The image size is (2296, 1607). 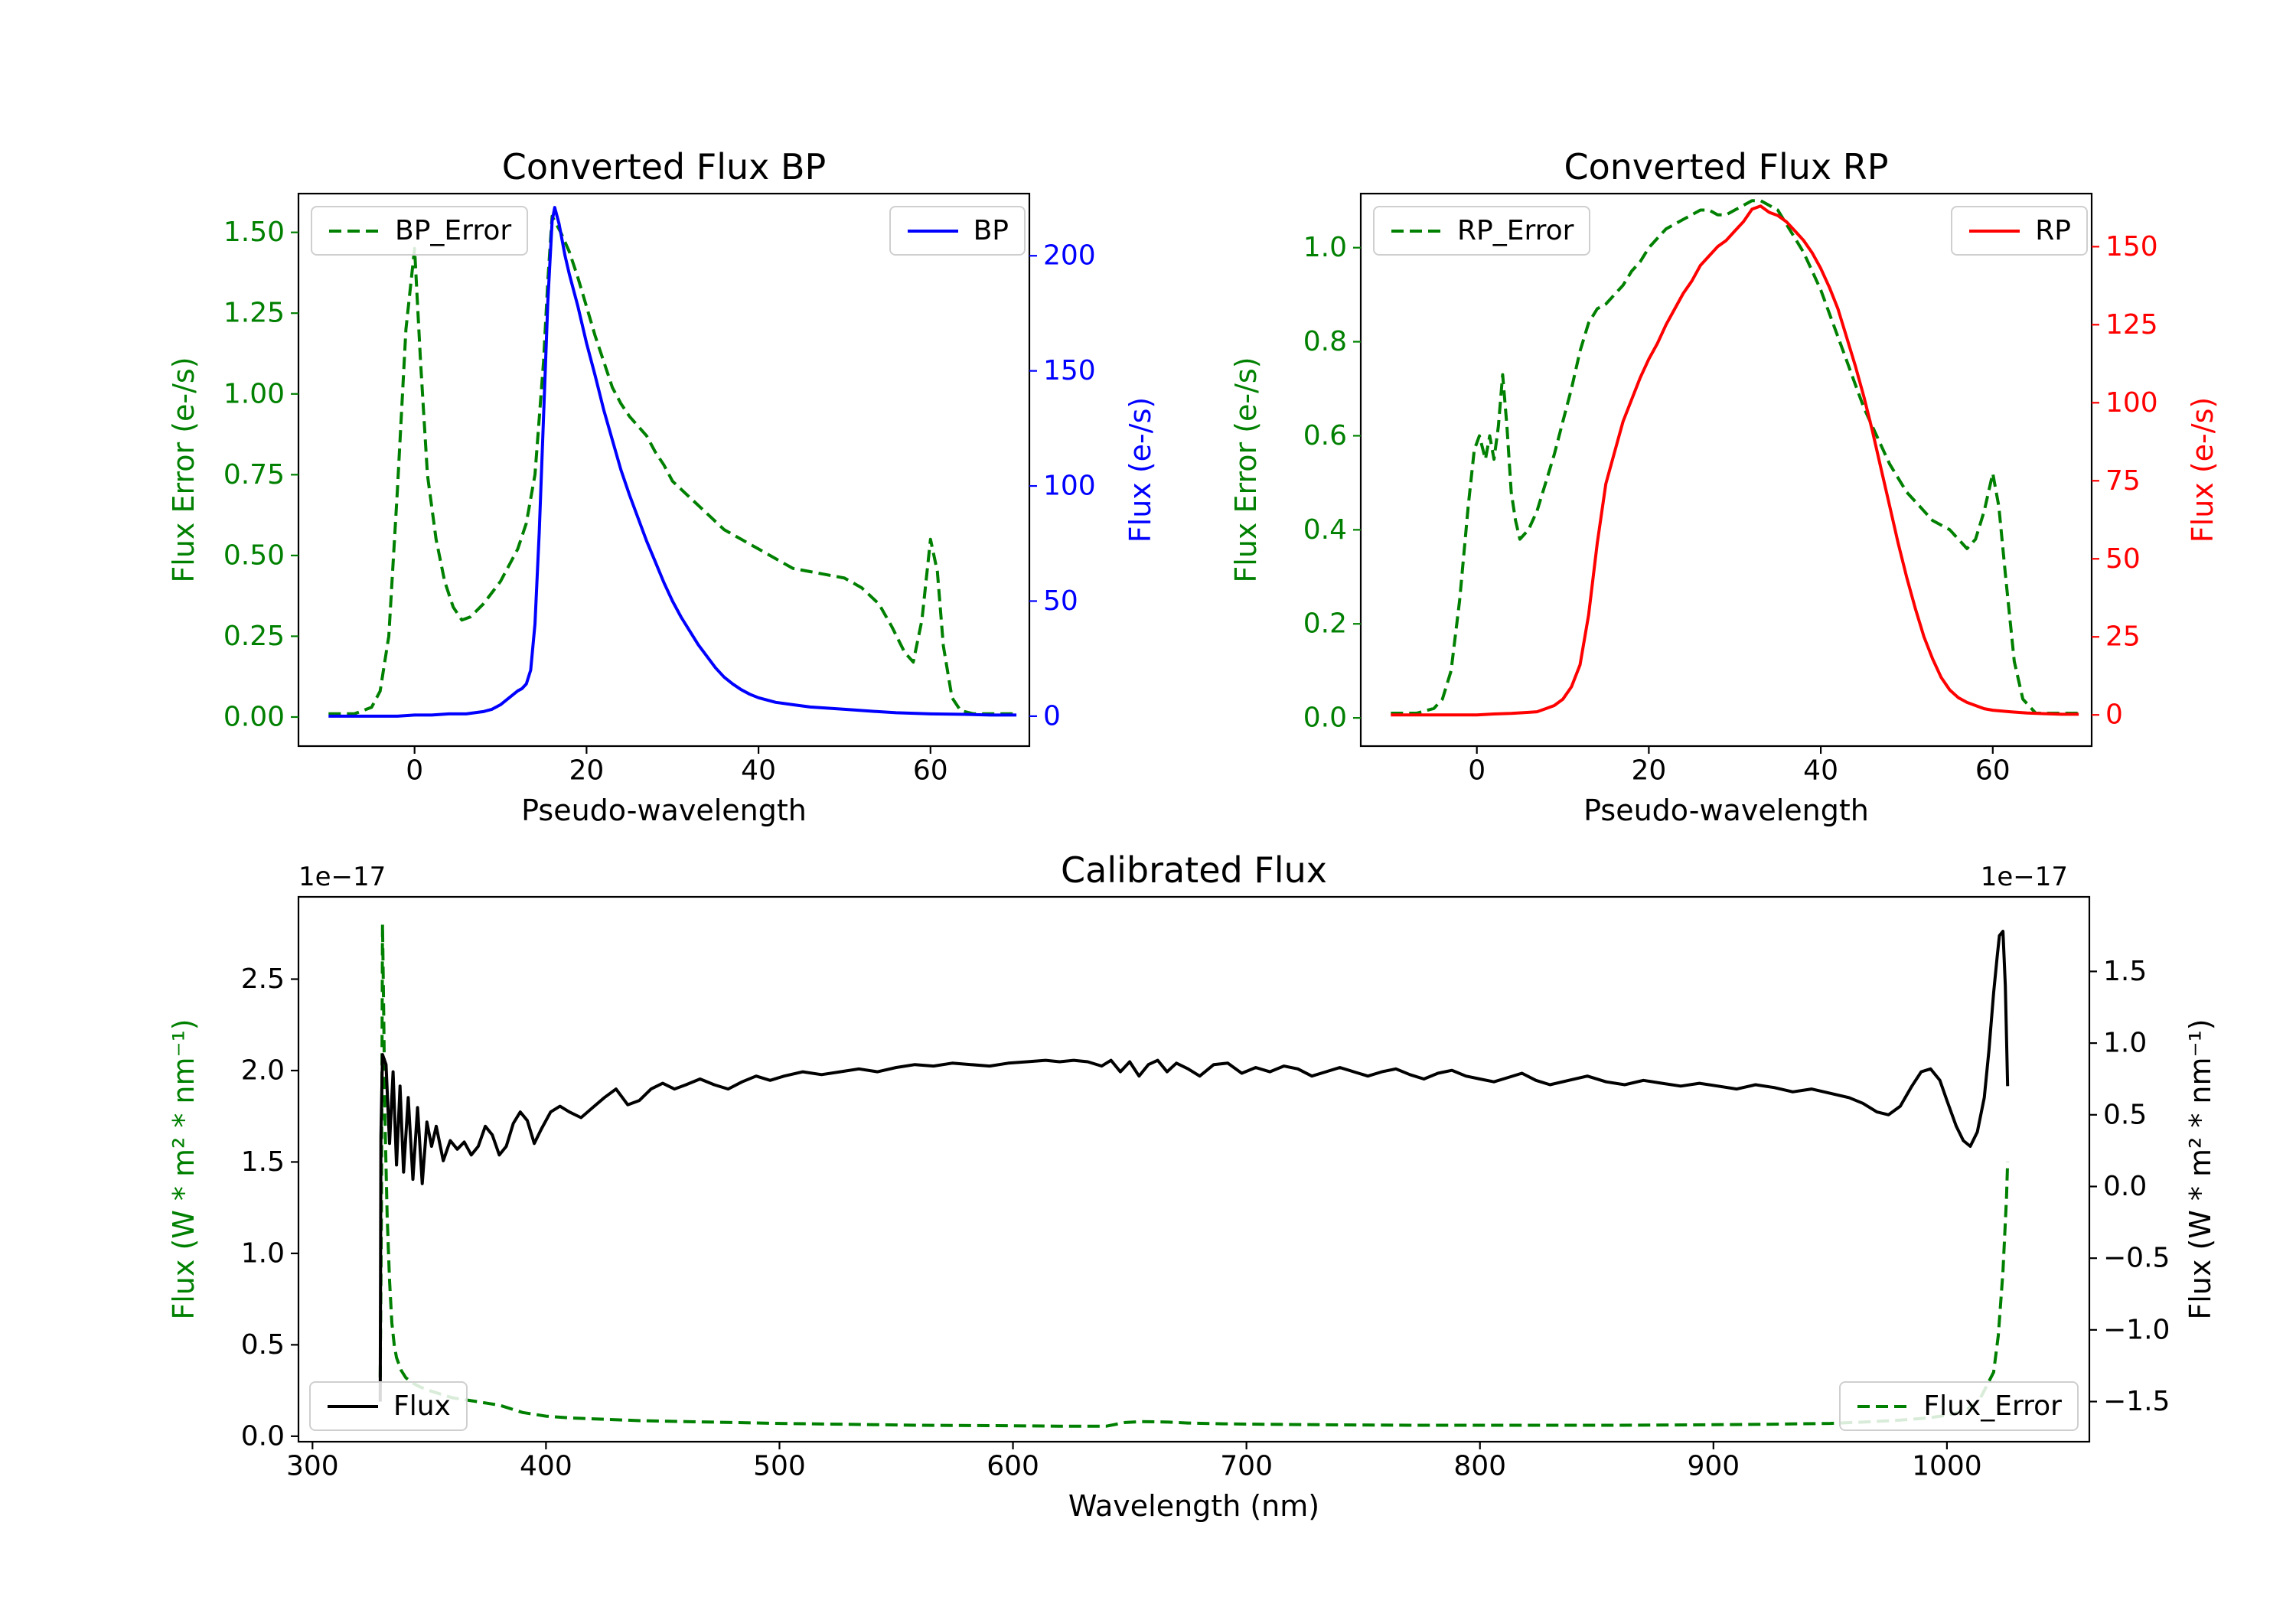 I want to click on left-y-tick-label: 0.4, so click(x=1325, y=530).